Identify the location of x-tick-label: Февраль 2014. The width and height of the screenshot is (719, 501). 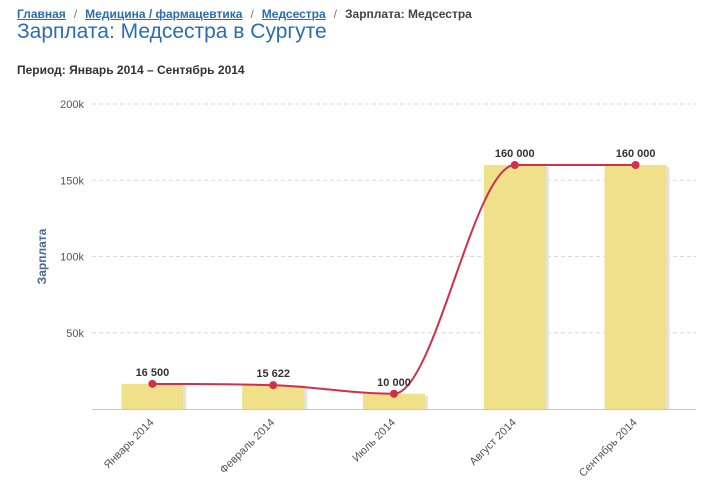
(248, 447).